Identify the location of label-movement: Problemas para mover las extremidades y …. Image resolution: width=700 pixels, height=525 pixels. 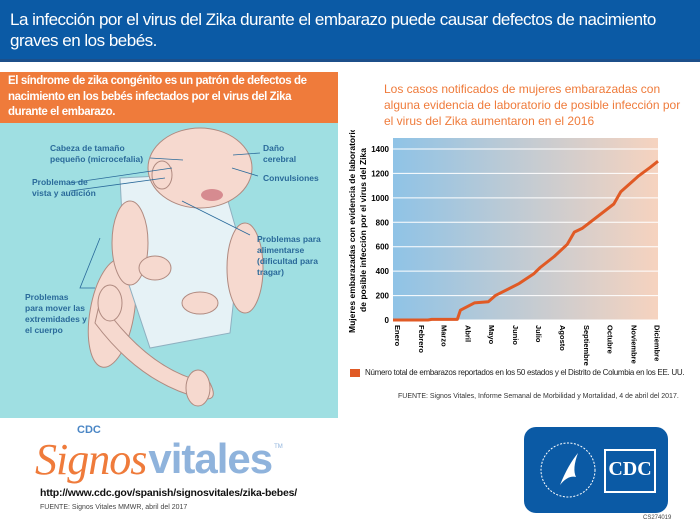
(56, 313).